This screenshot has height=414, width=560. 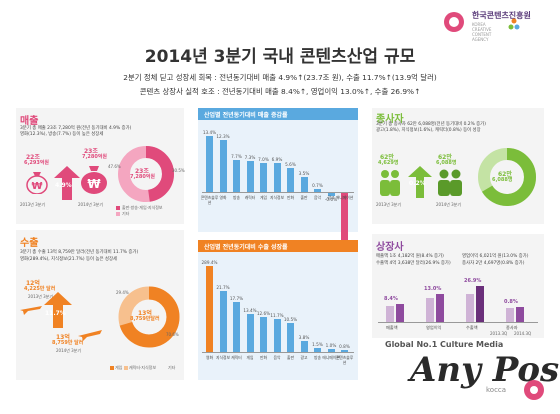 I want to click on exports-curr-value: 8,759만 달러, so click(x=68, y=343).